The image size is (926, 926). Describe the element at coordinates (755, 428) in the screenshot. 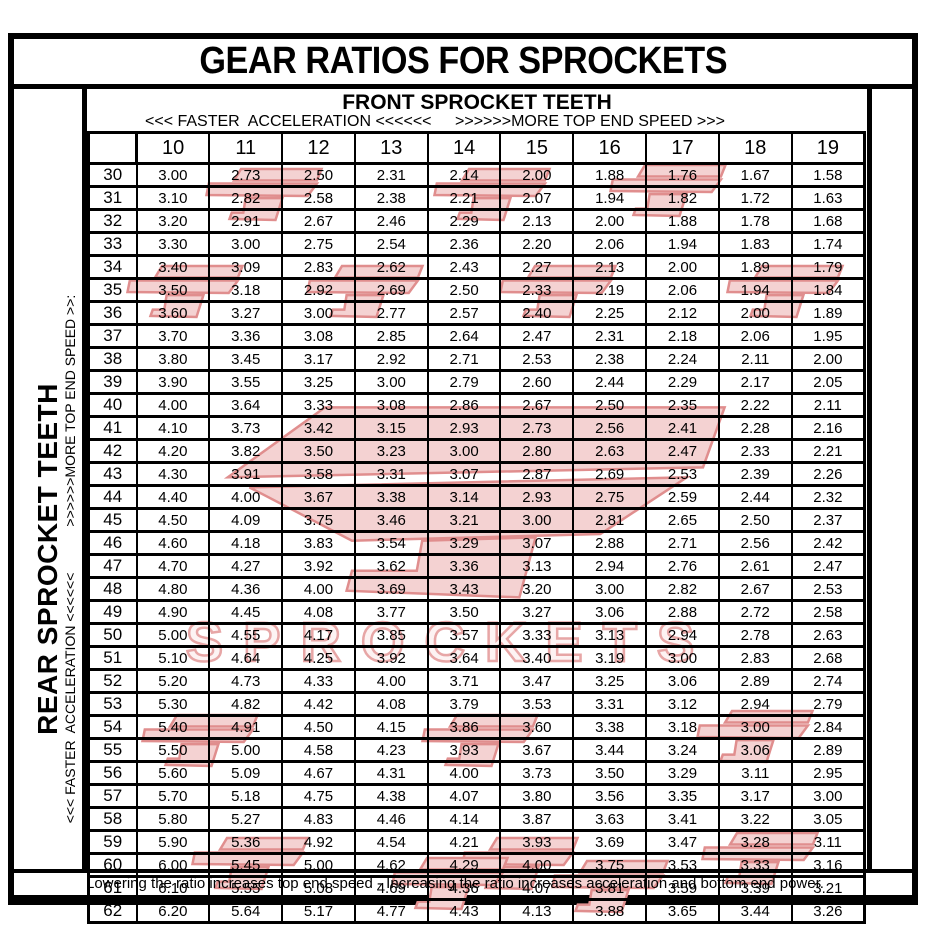

I see `ratio-cell: 2.28` at that location.